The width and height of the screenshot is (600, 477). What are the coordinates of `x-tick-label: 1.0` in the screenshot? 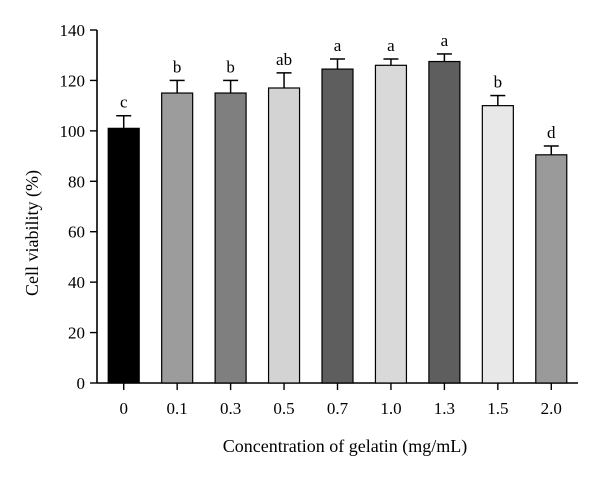 It's located at (390, 408).